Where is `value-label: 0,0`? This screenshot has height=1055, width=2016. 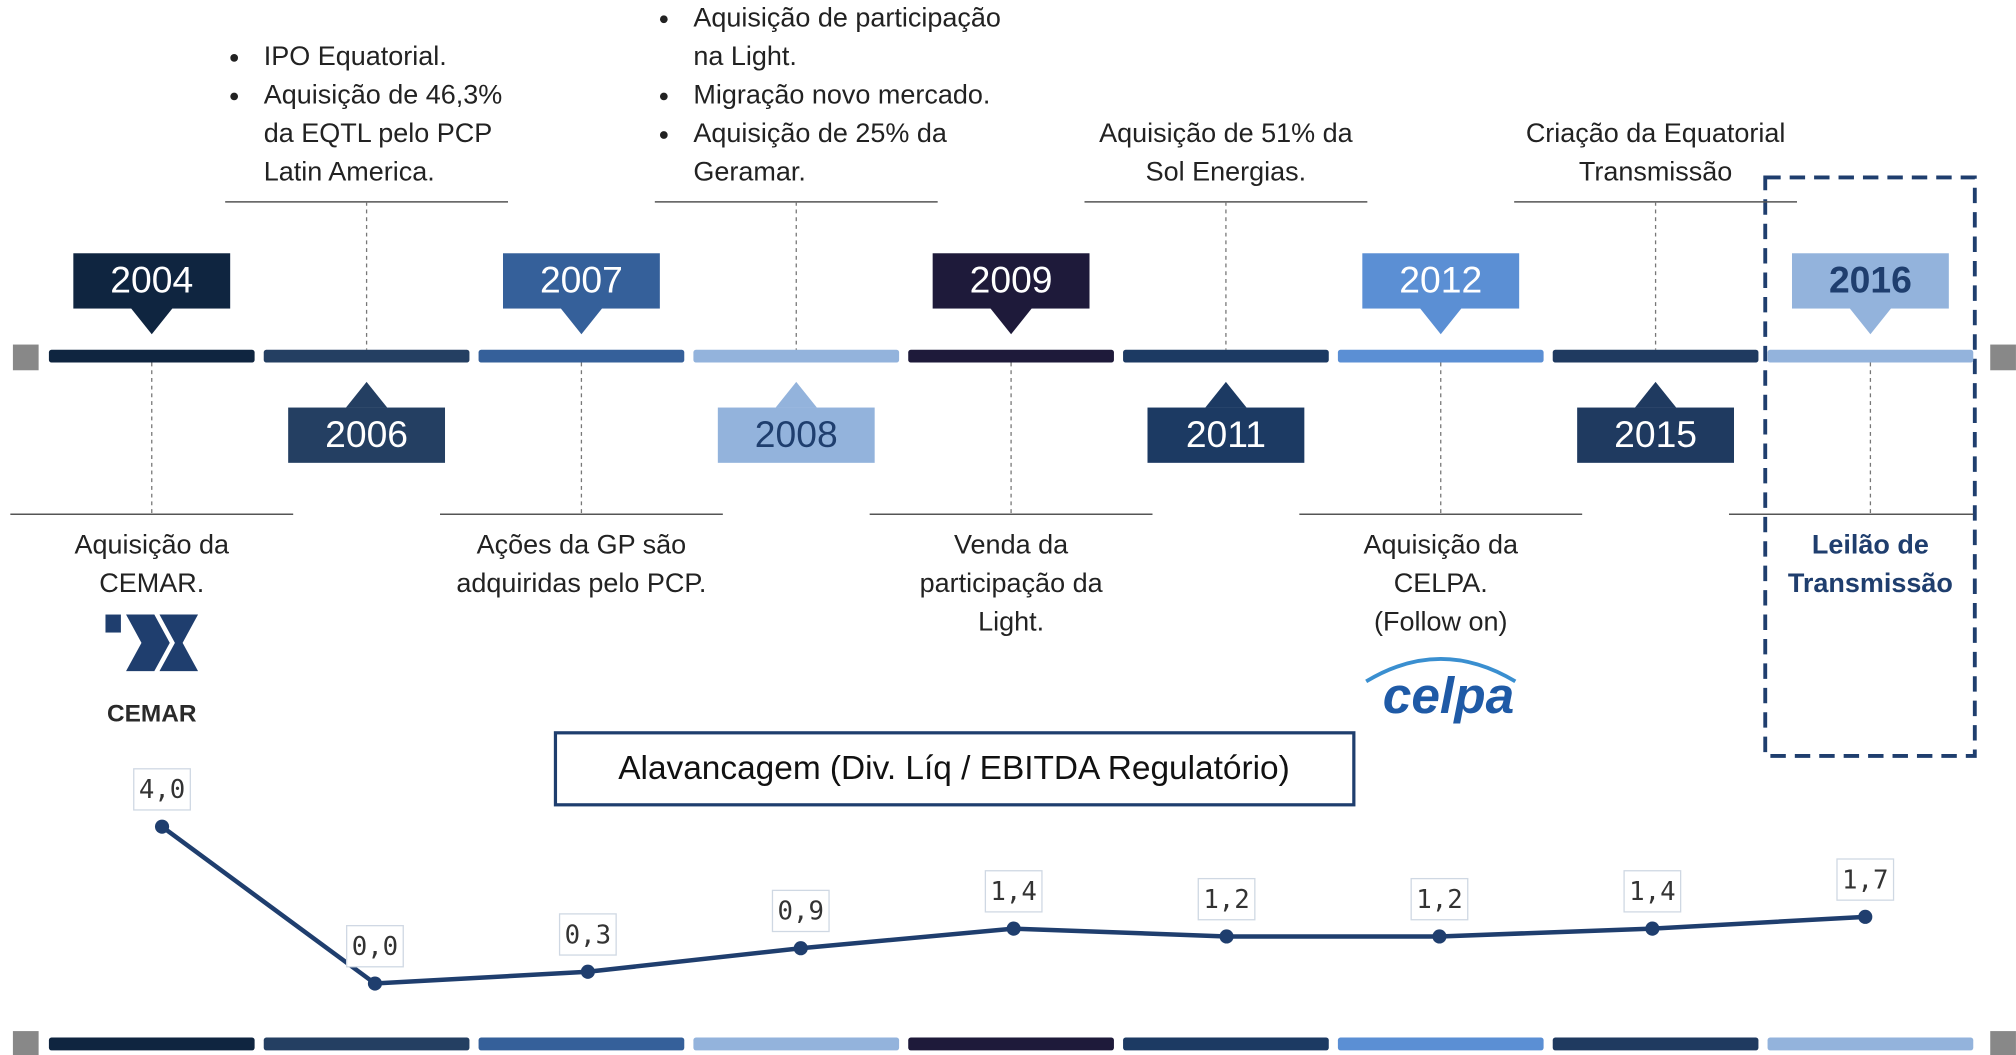
value-label: 0,0 is located at coordinates (375, 947).